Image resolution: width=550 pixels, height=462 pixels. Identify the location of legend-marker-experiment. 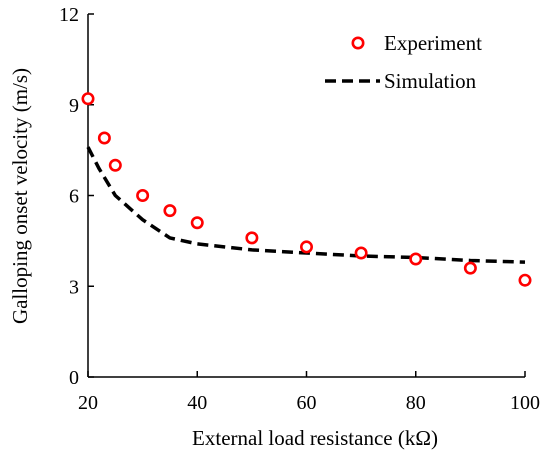
(358, 43).